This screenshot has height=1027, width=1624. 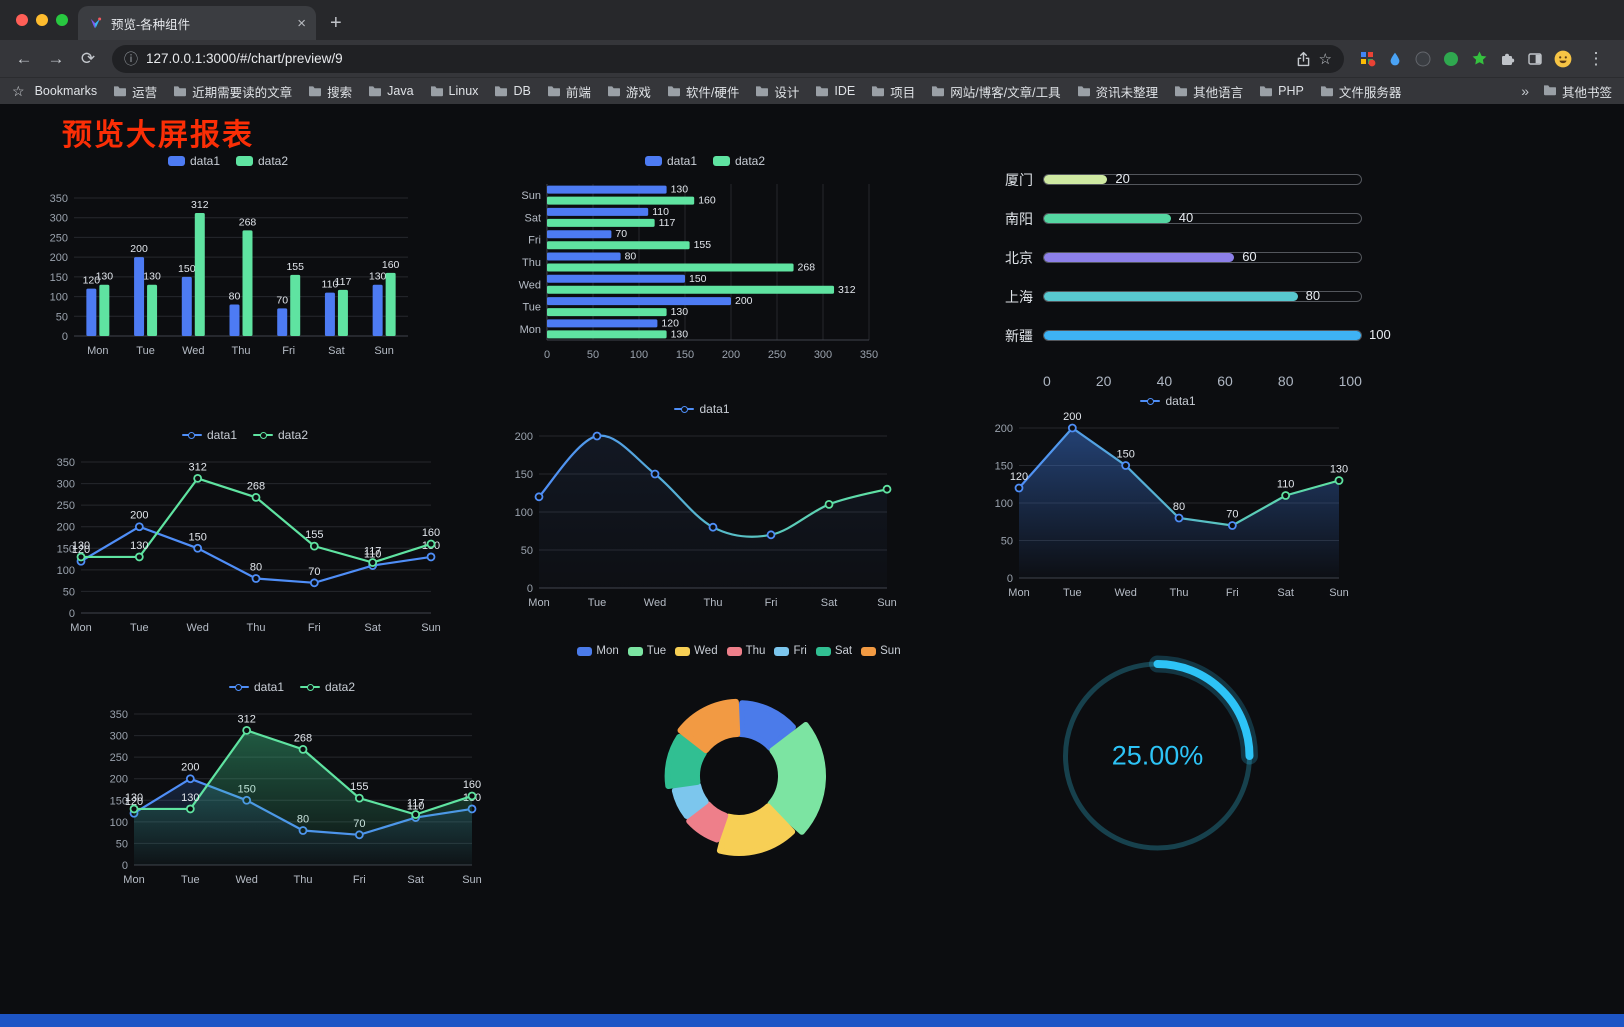 What do you see at coordinates (667, 223) in the screenshot?
I see `svg-text: 117` at bounding box center [667, 223].